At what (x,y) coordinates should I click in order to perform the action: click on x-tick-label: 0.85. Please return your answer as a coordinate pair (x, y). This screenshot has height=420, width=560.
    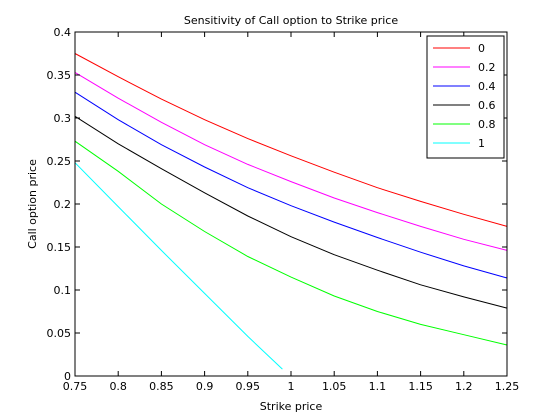
    Looking at the image, I should click on (161, 386).